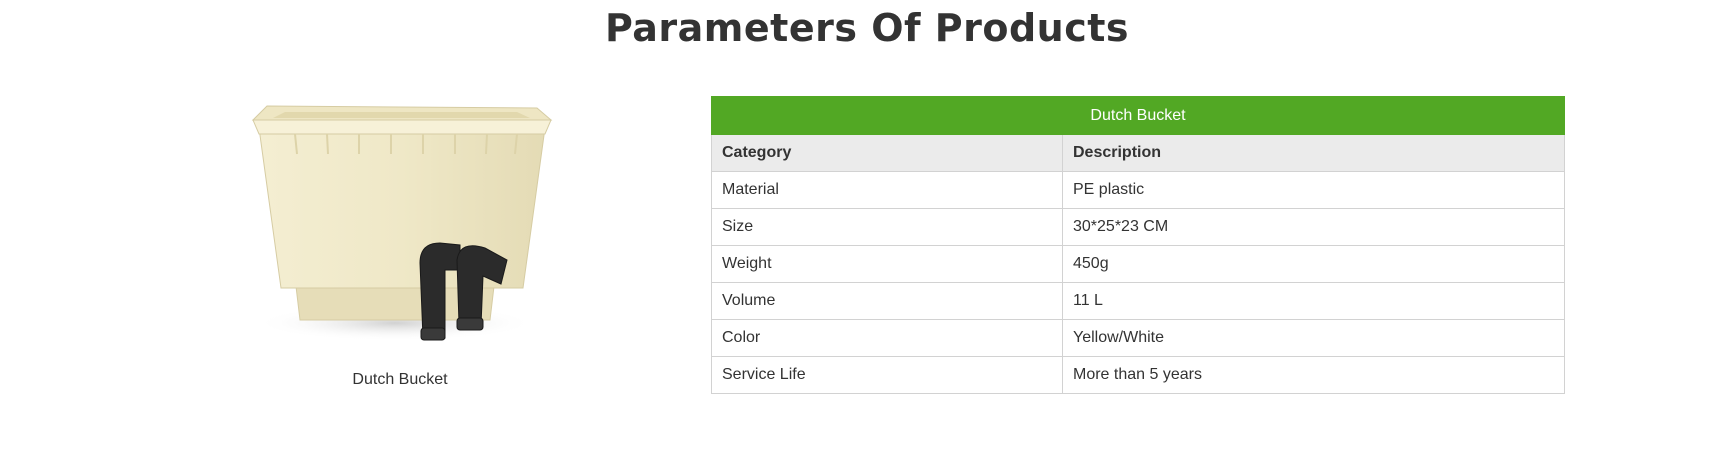 The image size is (1734, 471). Describe the element at coordinates (887, 190) in the screenshot. I see `row-category: Material` at that location.